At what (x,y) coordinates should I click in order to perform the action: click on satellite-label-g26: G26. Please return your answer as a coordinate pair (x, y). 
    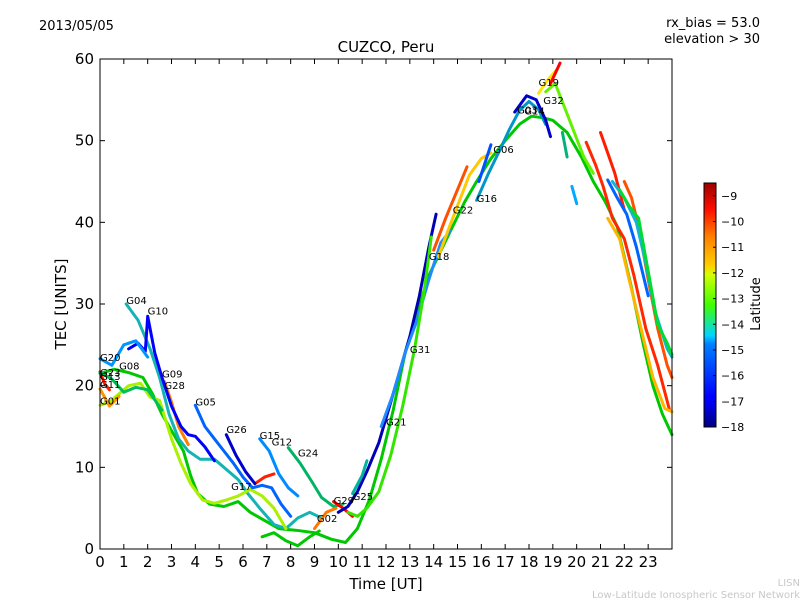
    Looking at the image, I should click on (236, 430).